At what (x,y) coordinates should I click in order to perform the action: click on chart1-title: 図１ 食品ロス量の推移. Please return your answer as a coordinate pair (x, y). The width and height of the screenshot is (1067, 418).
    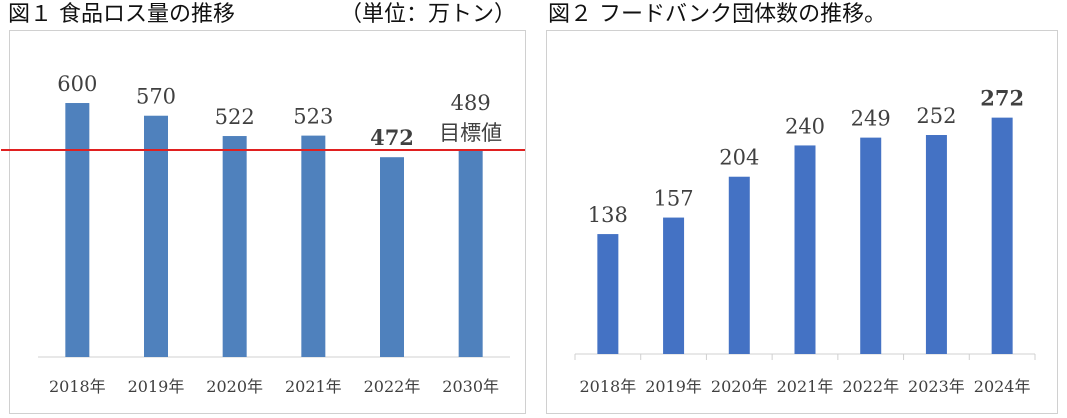
    Looking at the image, I should click on (121, 14).